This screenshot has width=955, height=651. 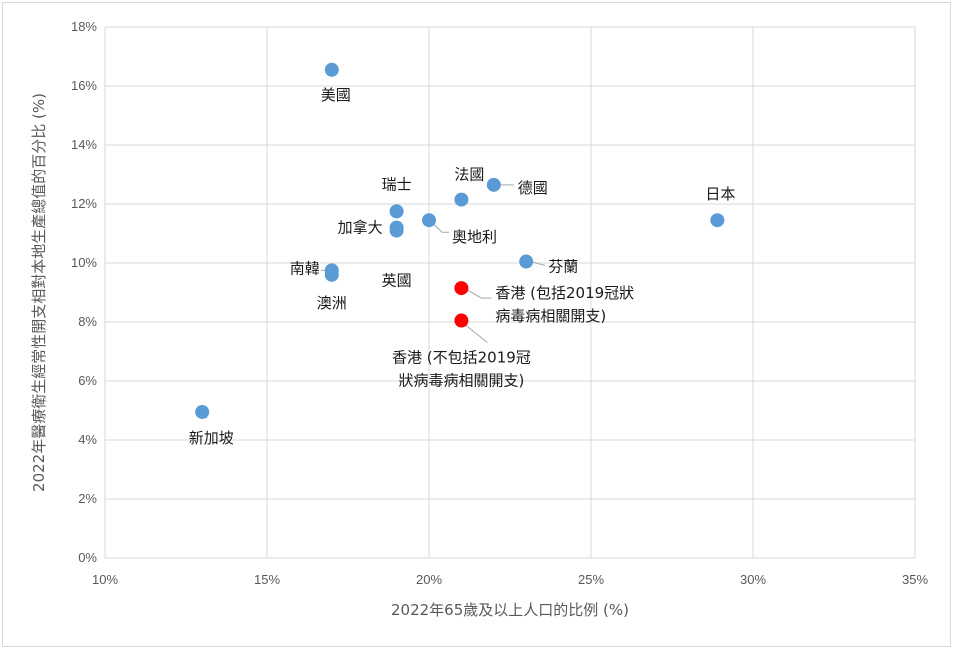 I want to click on y-tick-label: 4%, so click(x=87, y=439).